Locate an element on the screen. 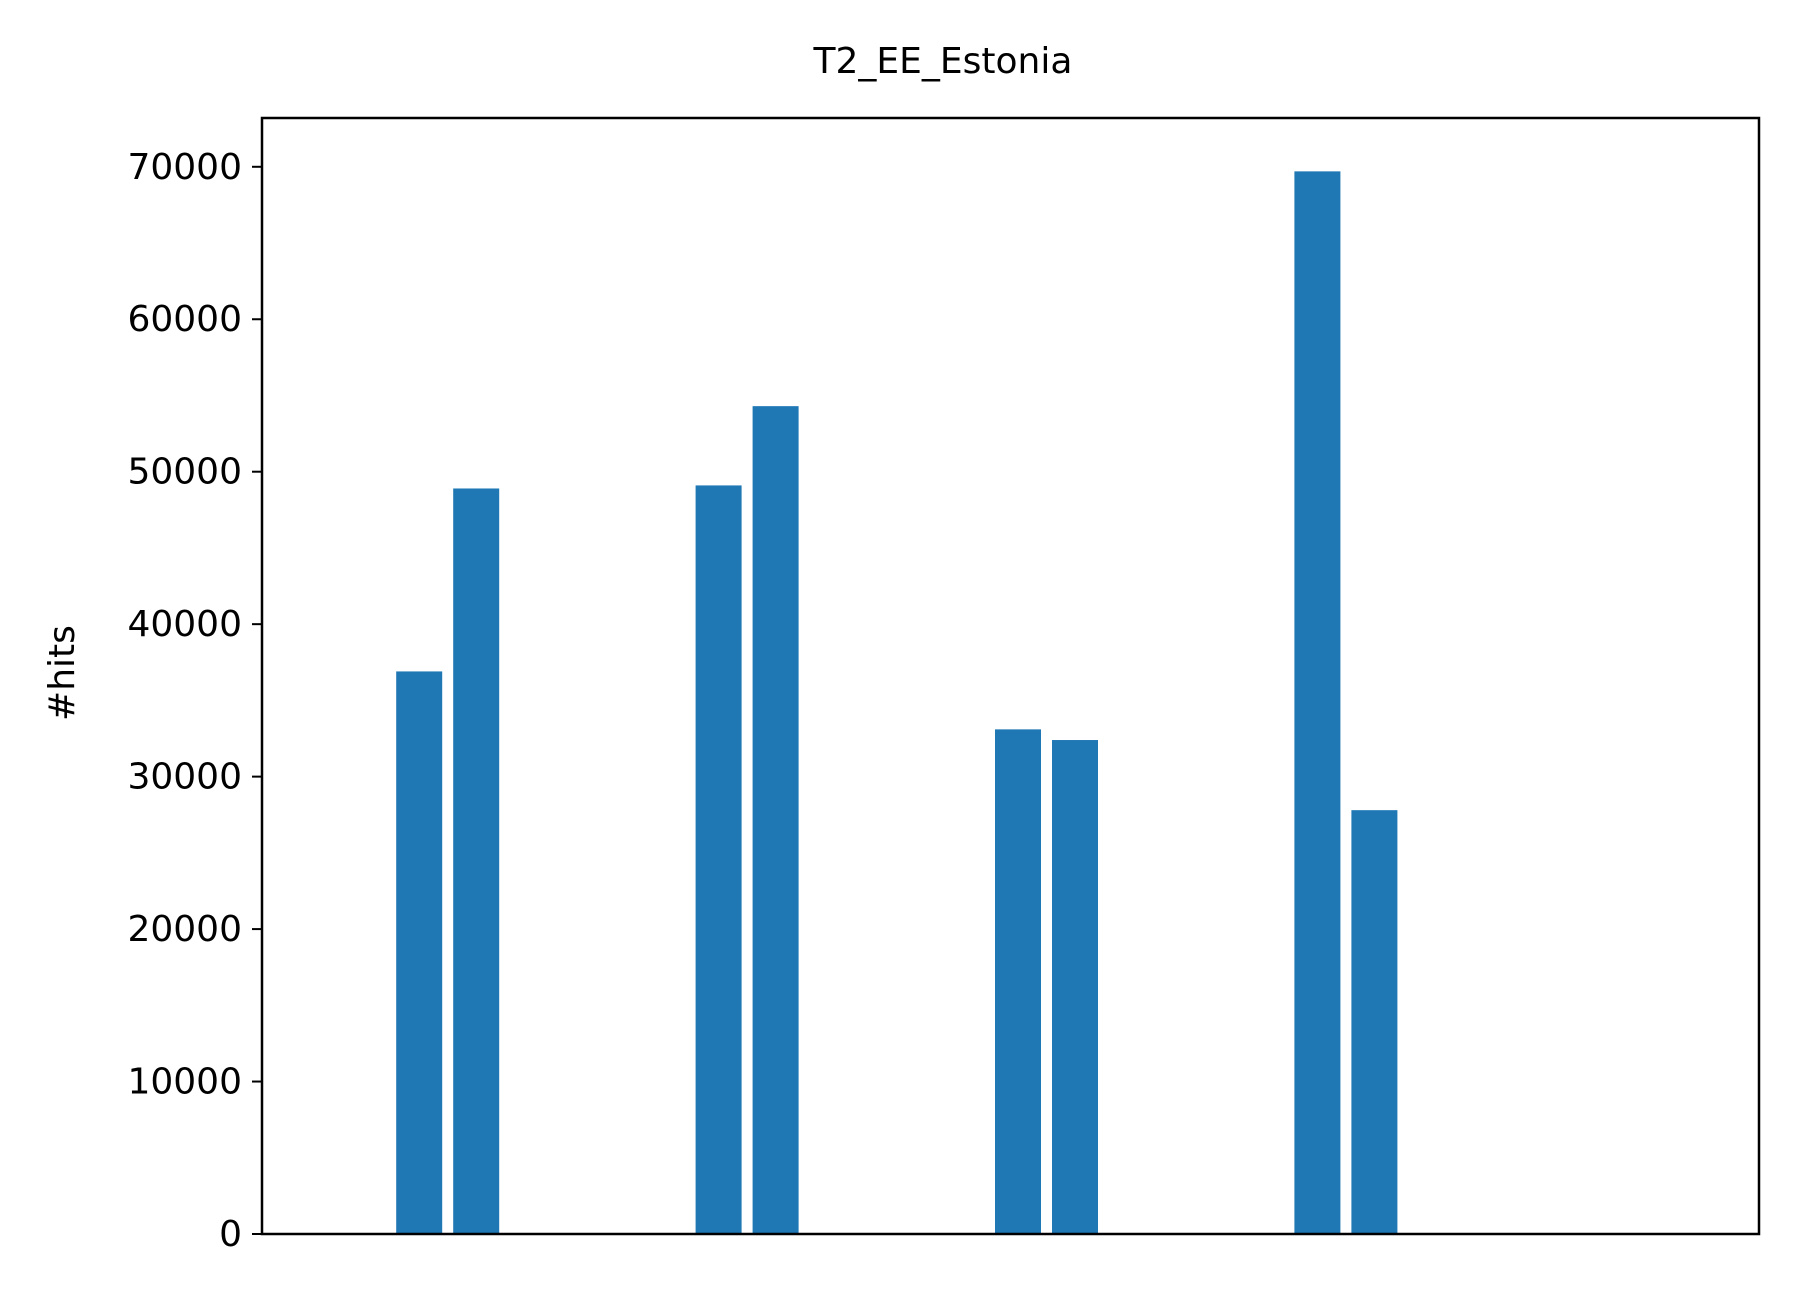 This screenshot has width=1793, height=1297. y-tick-label: 60000 is located at coordinates (184, 319).